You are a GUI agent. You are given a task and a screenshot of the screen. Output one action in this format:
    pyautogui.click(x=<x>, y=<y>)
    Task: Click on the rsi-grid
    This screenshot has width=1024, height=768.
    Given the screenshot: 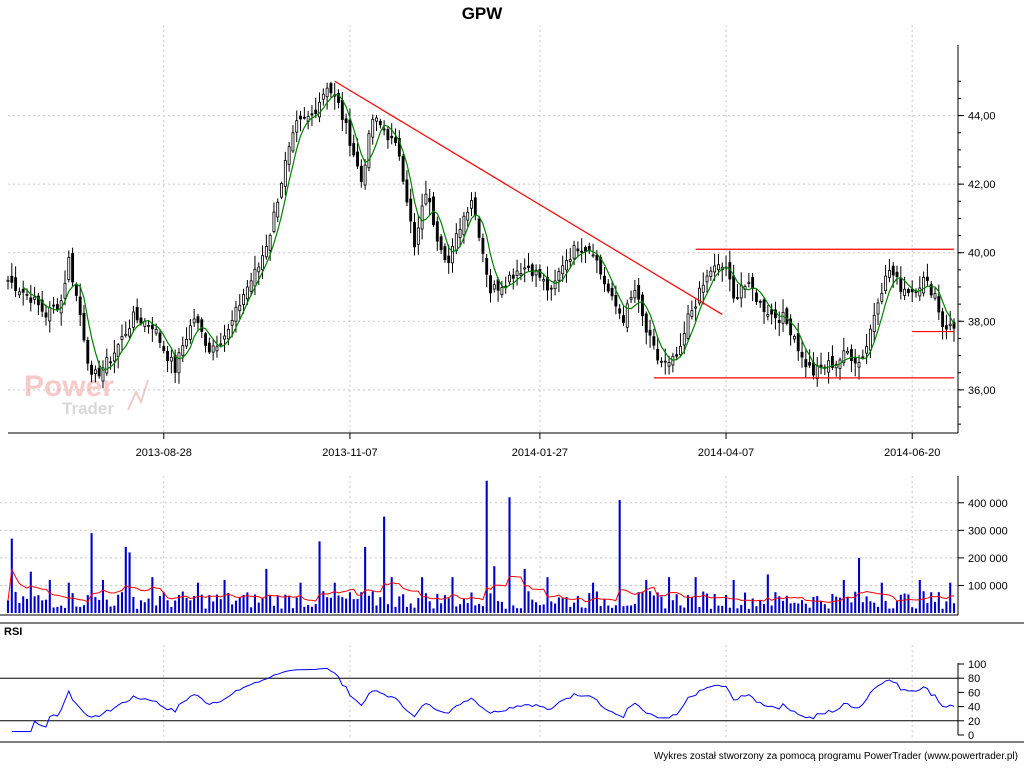 What is the action you would take?
    pyautogui.click(x=538, y=692)
    